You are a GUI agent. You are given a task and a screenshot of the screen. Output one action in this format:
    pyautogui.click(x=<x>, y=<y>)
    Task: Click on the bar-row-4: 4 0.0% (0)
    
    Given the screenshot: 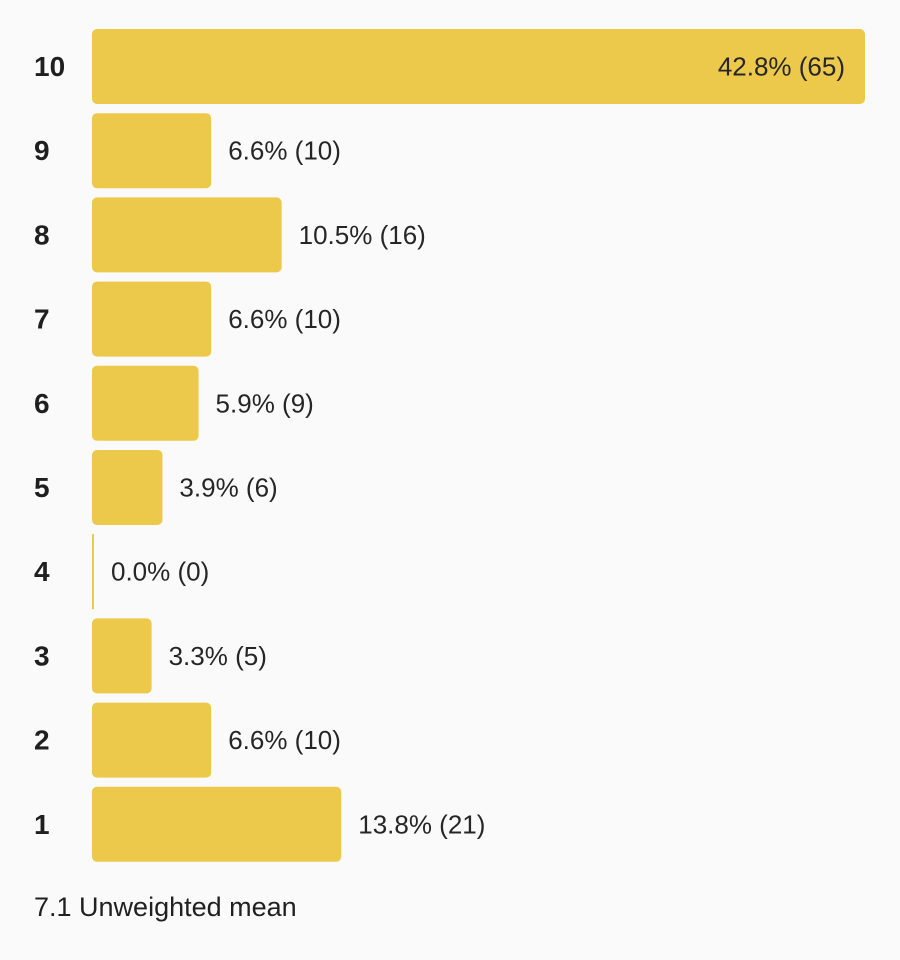 What is the action you would take?
    pyautogui.click(x=121, y=572)
    